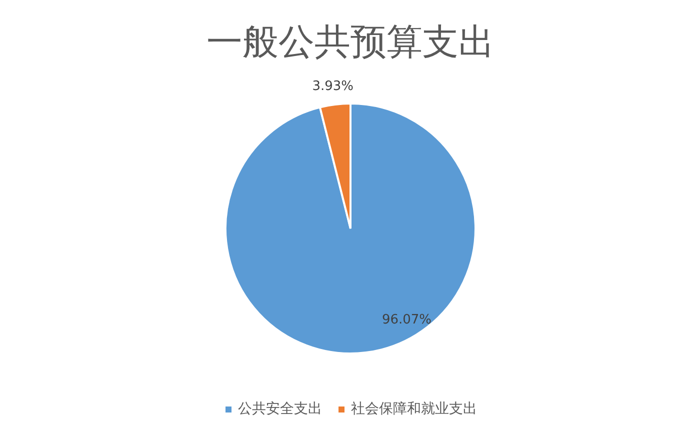  I want to click on chart-title: 一般公共预算支出, so click(350, 42).